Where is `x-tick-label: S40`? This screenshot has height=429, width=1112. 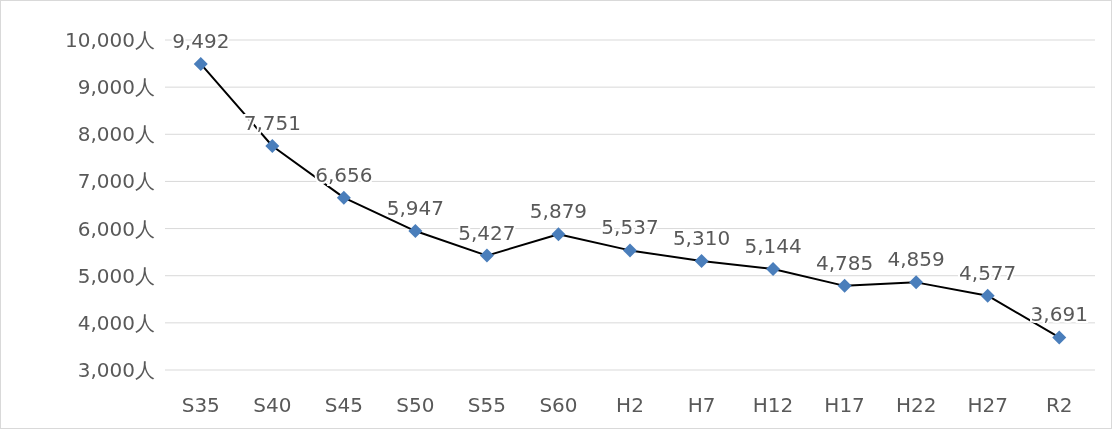
x-tick-label: S40 is located at coordinates (272, 405).